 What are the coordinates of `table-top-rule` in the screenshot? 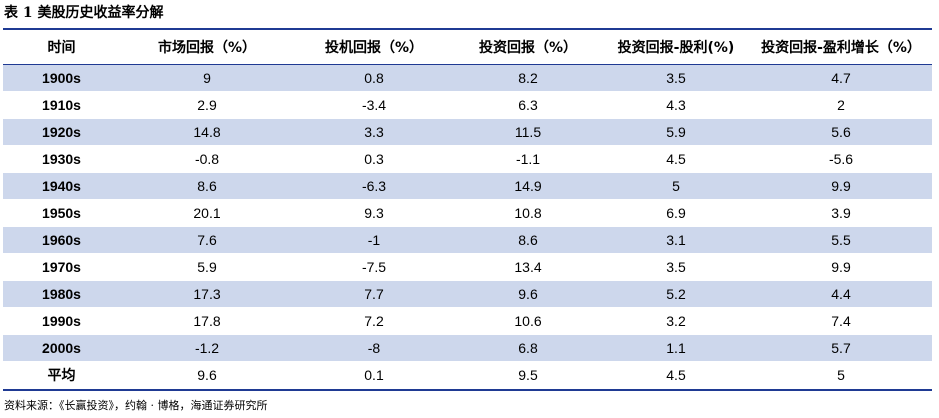 It's located at (467, 29).